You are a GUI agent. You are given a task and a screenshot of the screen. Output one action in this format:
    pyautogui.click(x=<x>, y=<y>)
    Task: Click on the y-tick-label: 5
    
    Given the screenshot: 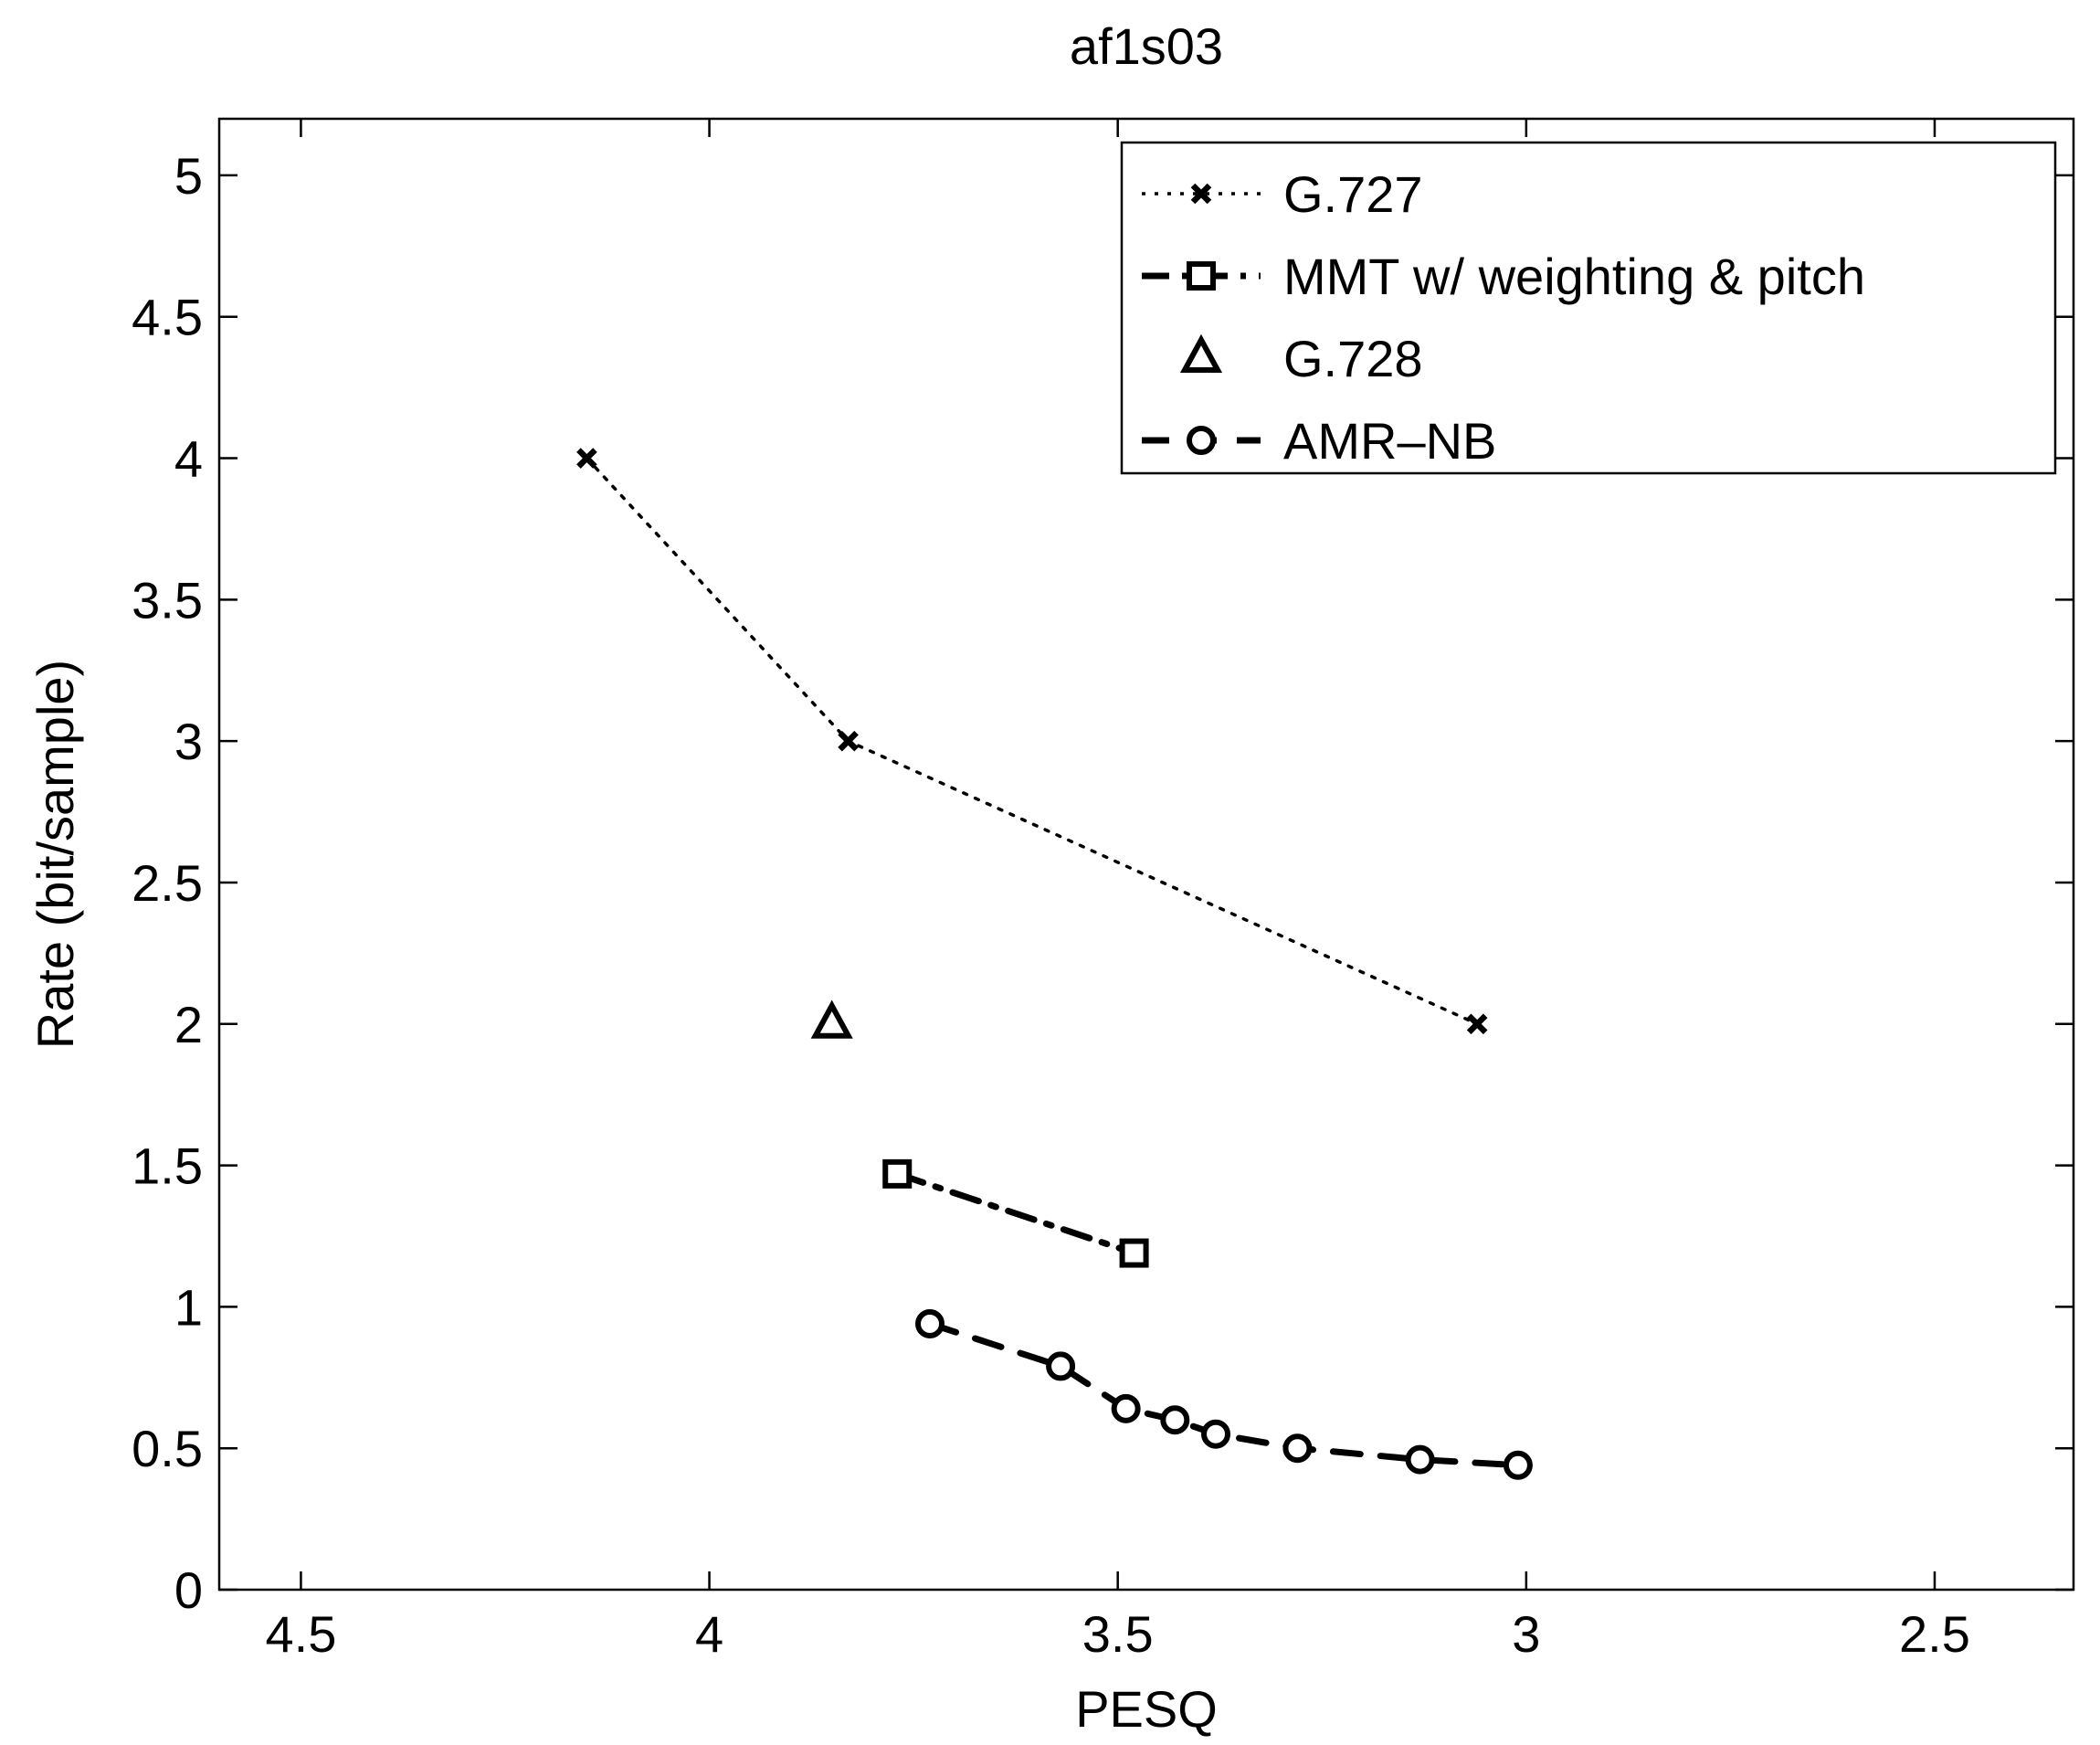 What is the action you would take?
    pyautogui.click(x=189, y=176)
    